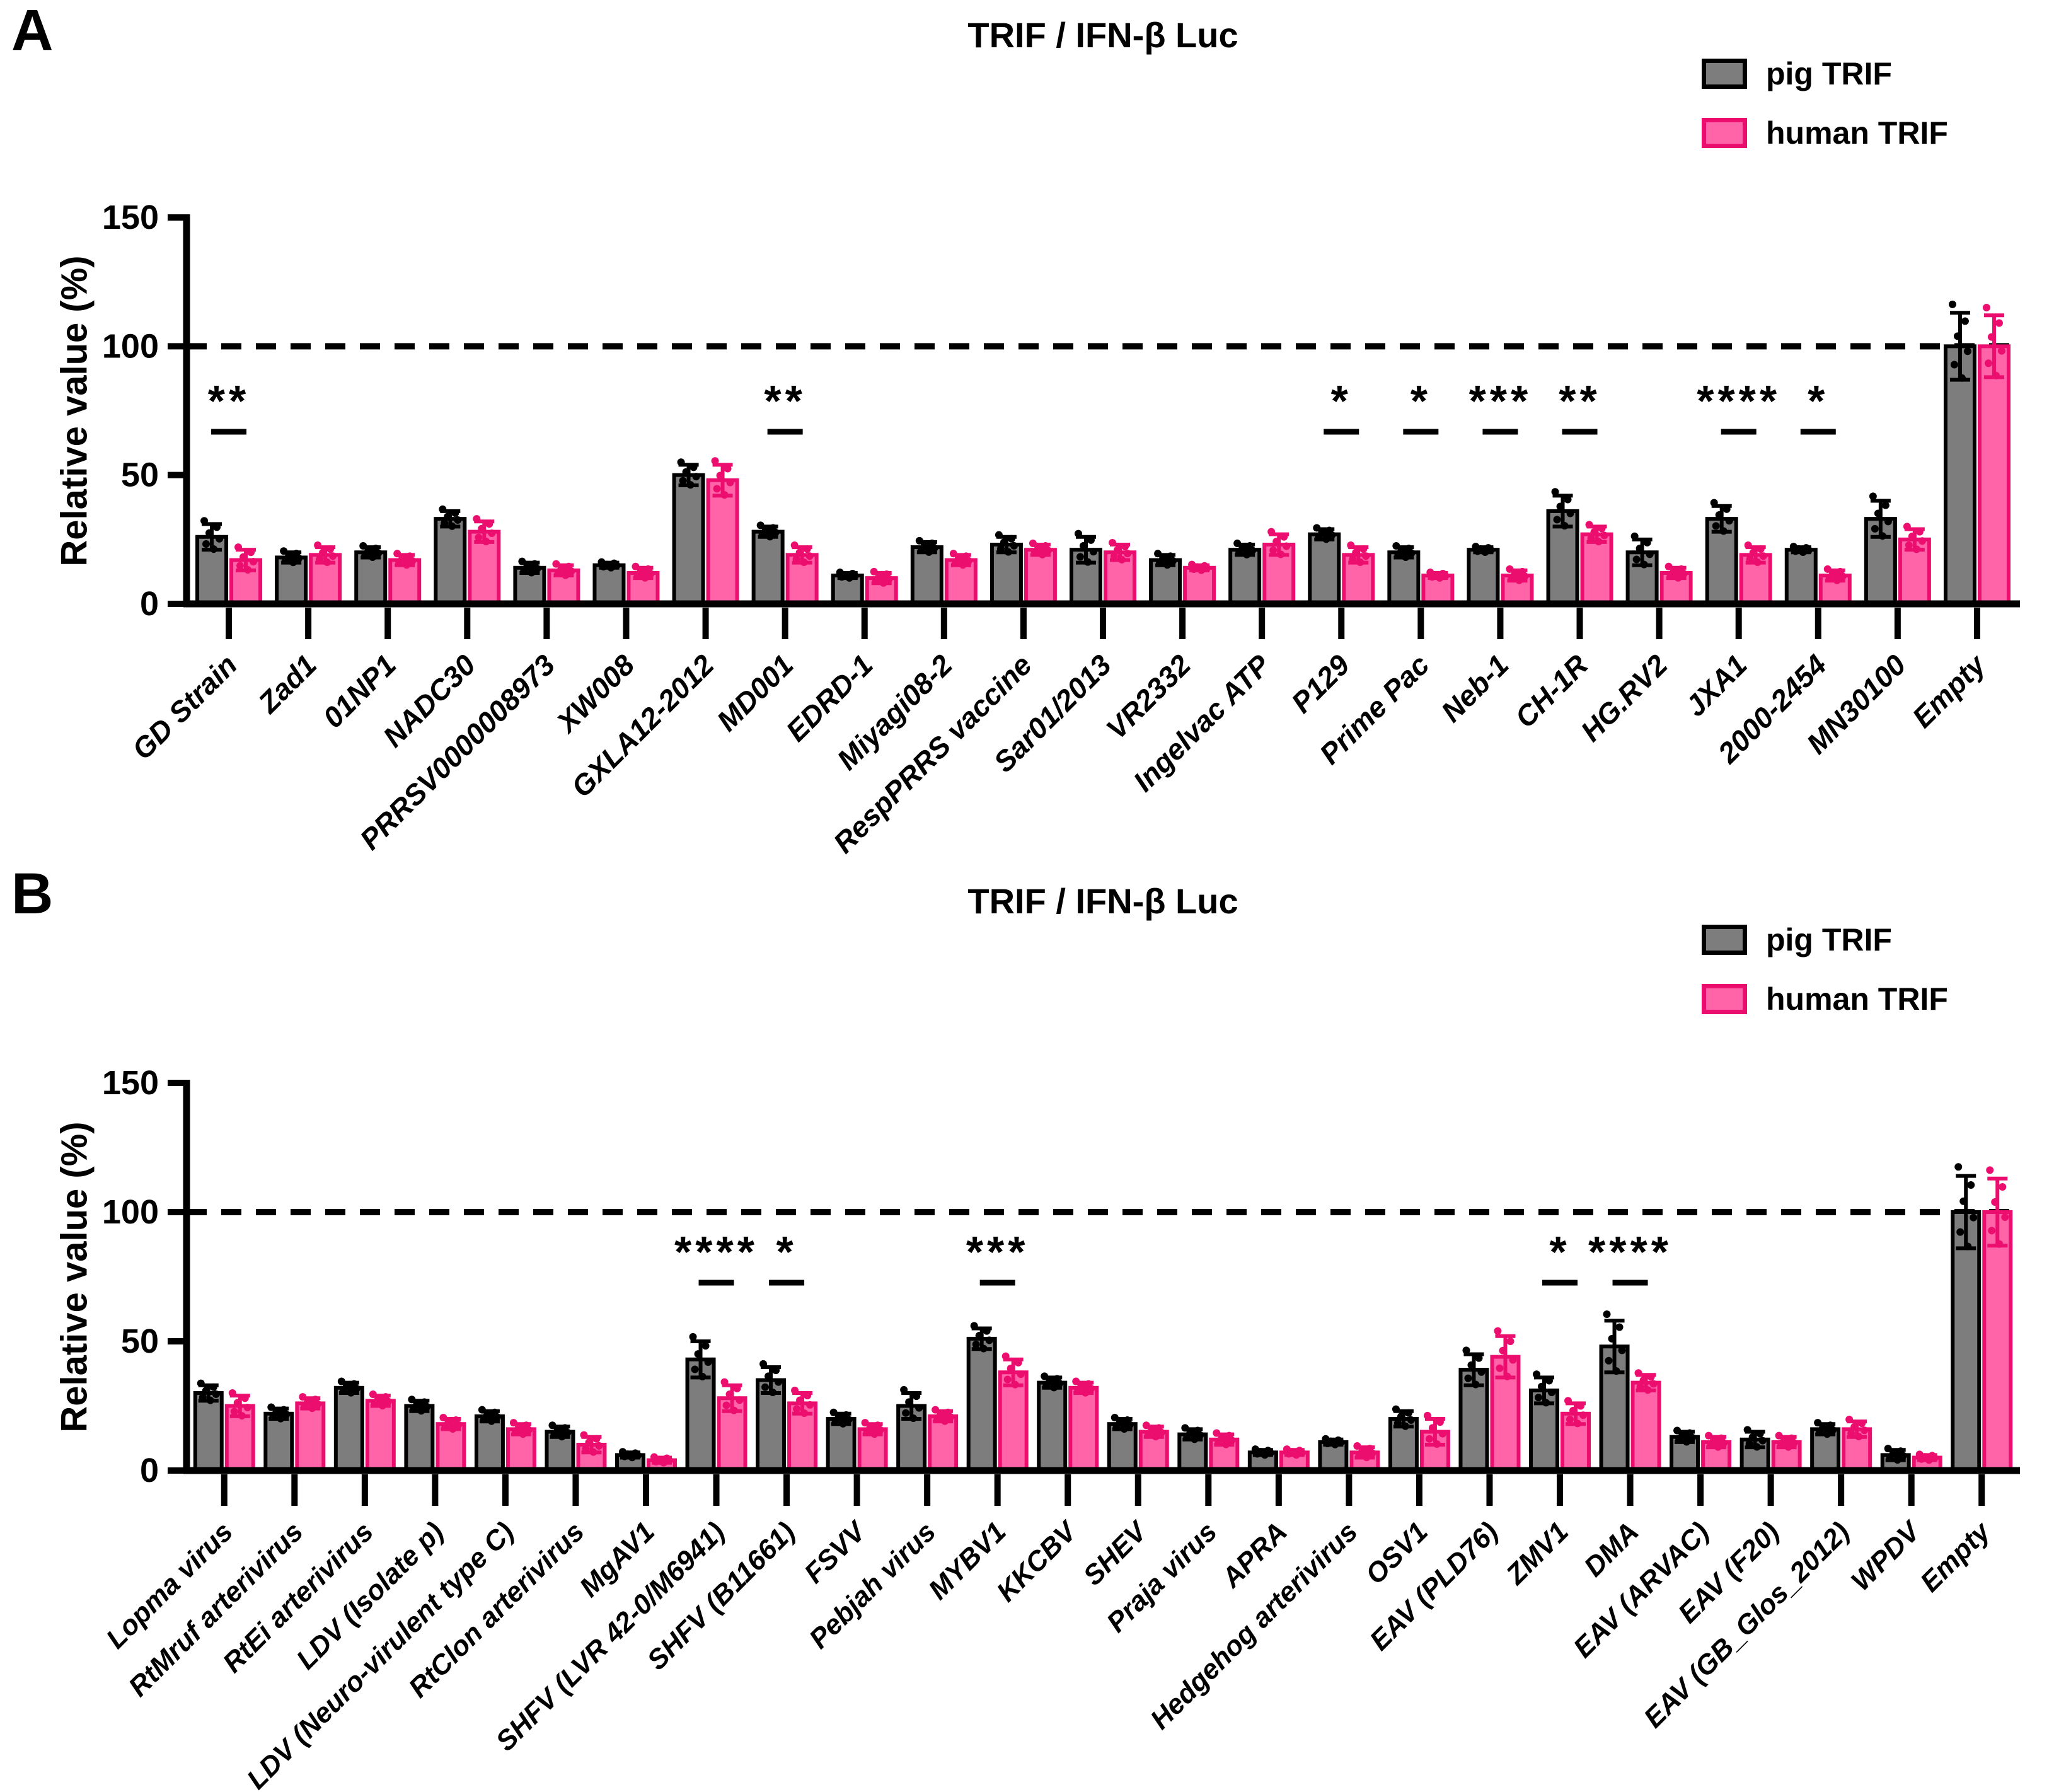 Image resolution: width=2054 pixels, height=1792 pixels. What do you see at coordinates (642, 726) in the screenshot?
I see `x-category-label: GXLA12-2012` at bounding box center [642, 726].